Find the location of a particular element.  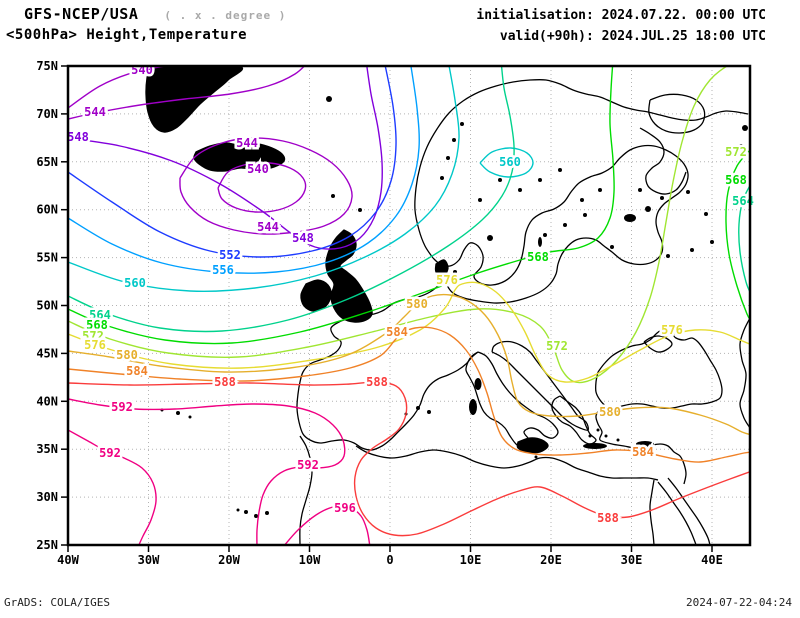

y-axis-label: 35N is located at coordinates (47, 449).